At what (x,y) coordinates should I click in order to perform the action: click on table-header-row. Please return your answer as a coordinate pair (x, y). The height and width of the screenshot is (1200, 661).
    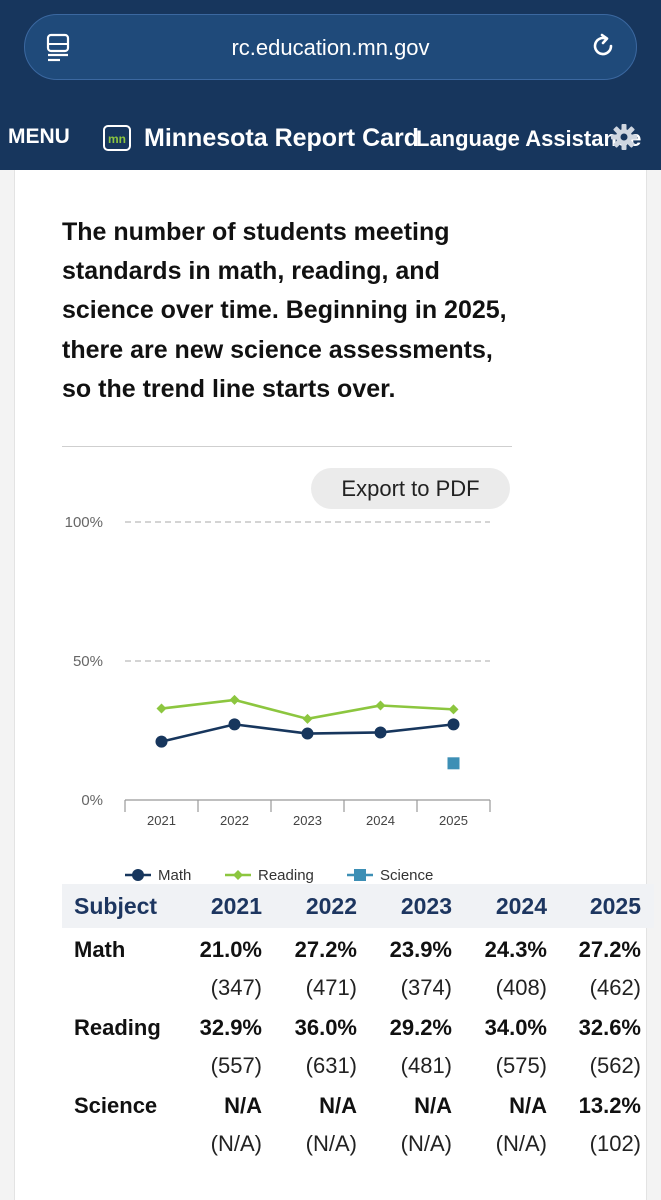
    Looking at the image, I should click on (358, 906).